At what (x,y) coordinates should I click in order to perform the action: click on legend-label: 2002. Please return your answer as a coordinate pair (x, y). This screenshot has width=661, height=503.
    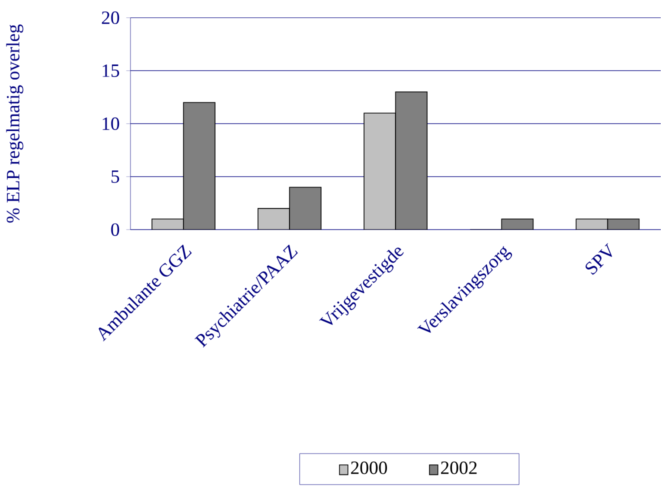
    Looking at the image, I should click on (459, 468).